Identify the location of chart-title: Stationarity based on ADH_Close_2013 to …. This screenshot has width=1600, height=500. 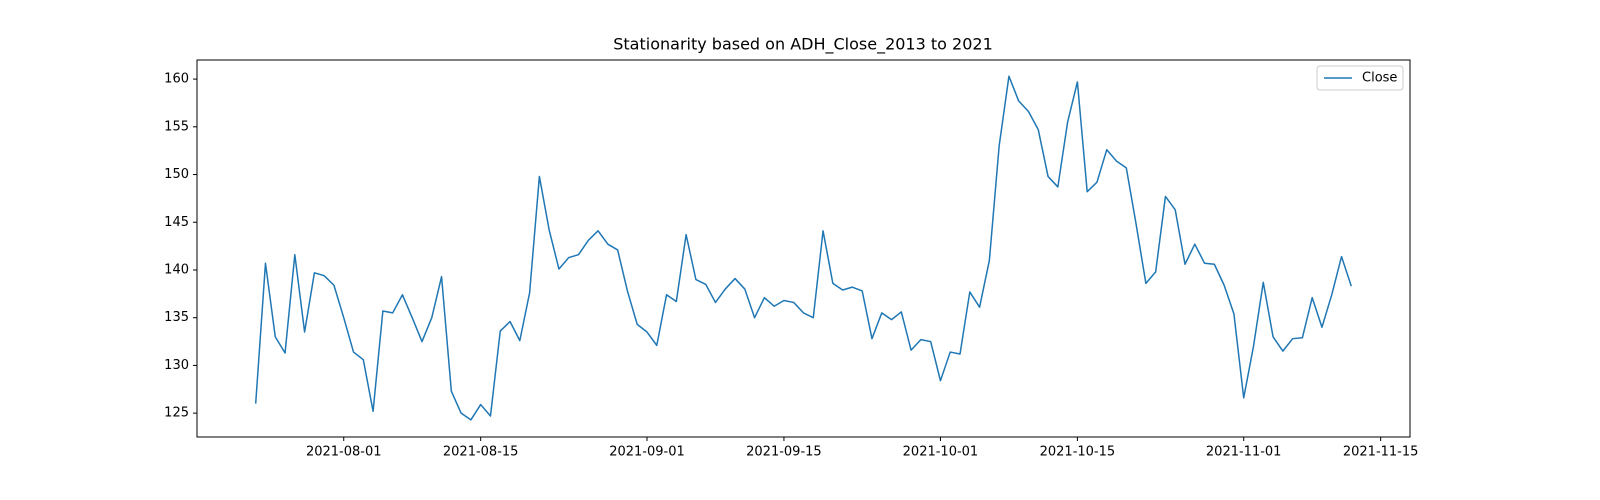
(803, 45).